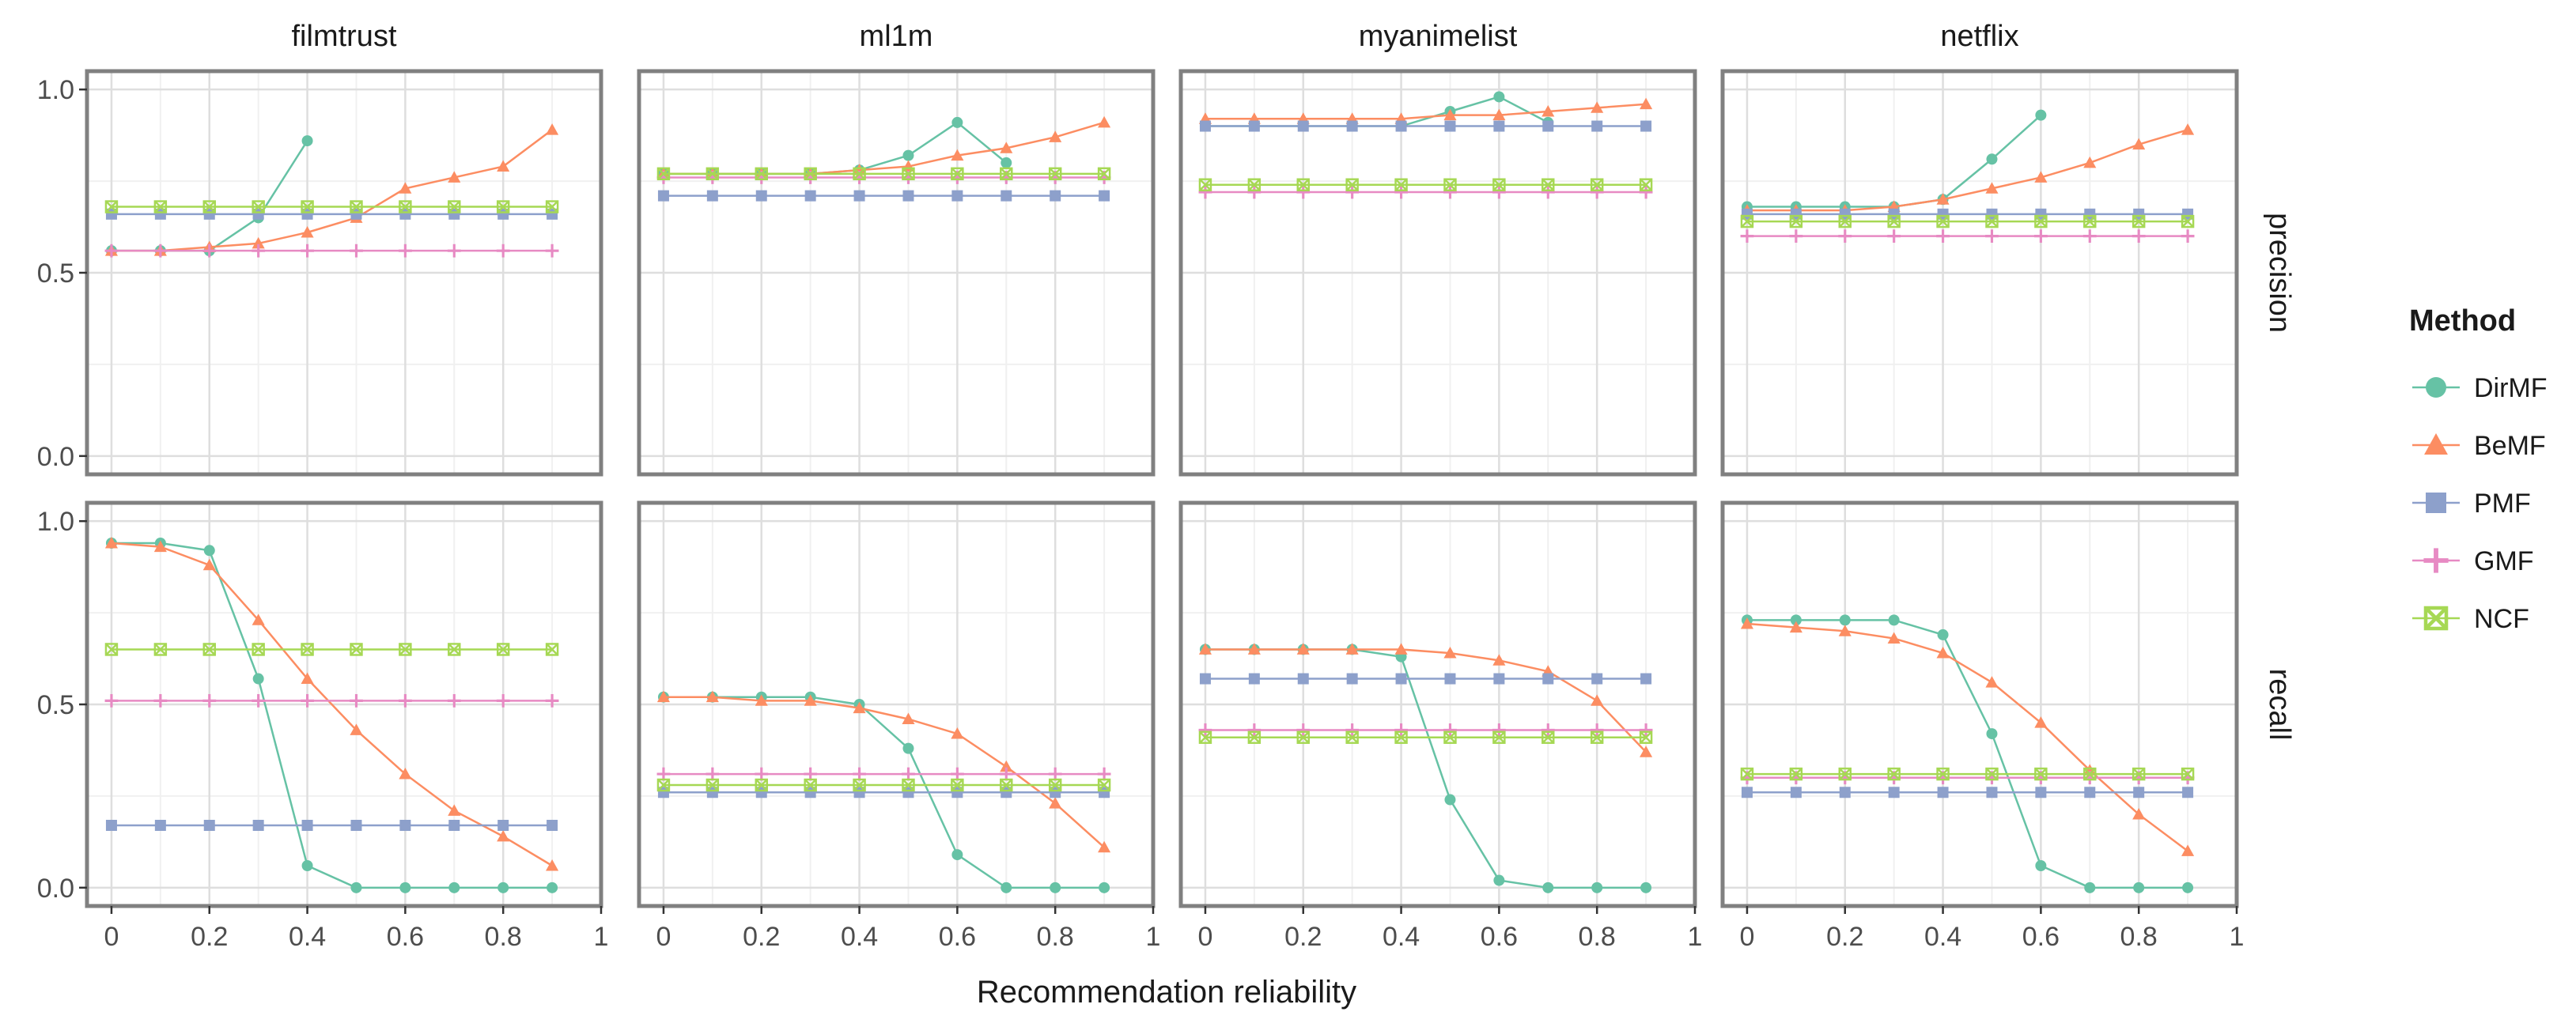  Describe the element at coordinates (2479, 446) in the screenshot. I see `legend-item-BeMF: BeMF` at that location.